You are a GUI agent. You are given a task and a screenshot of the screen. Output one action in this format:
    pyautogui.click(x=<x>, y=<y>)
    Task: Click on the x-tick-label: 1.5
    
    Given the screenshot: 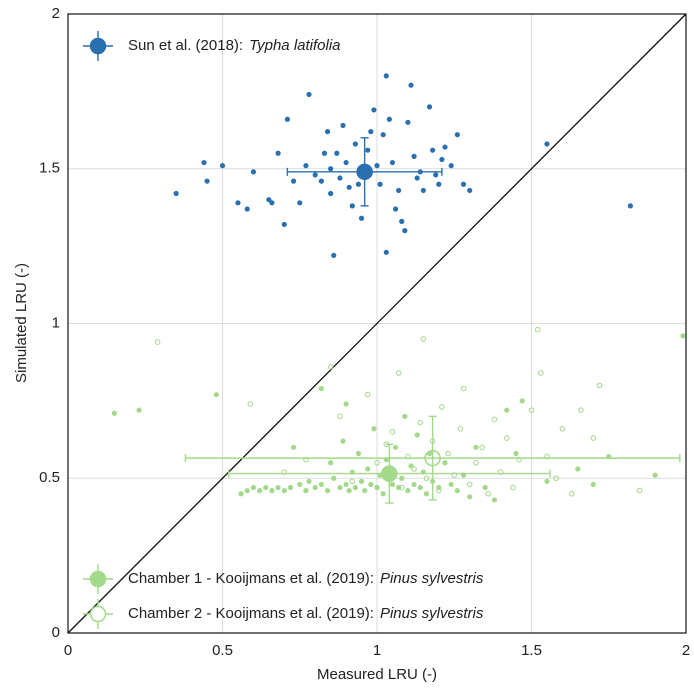 What is the action you would take?
    pyautogui.click(x=531, y=650)
    